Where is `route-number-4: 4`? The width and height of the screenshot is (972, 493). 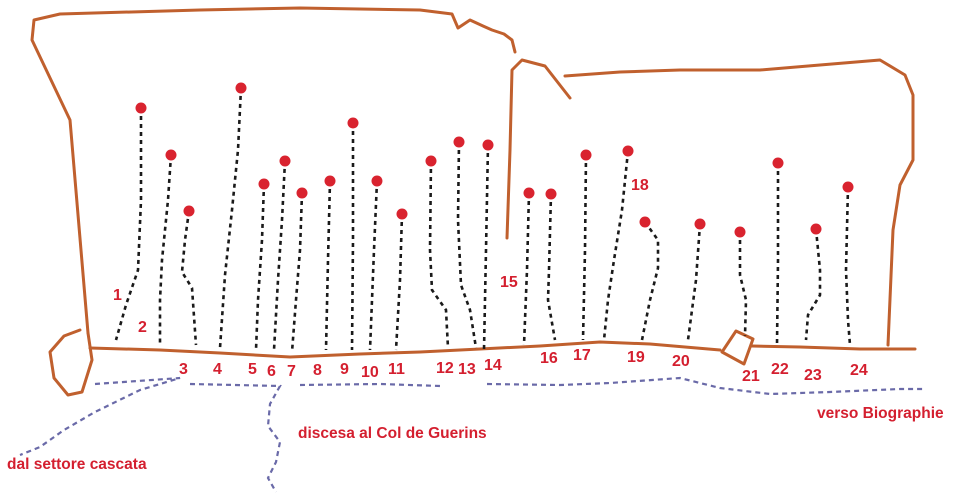 route-number-4: 4 is located at coordinates (217, 369).